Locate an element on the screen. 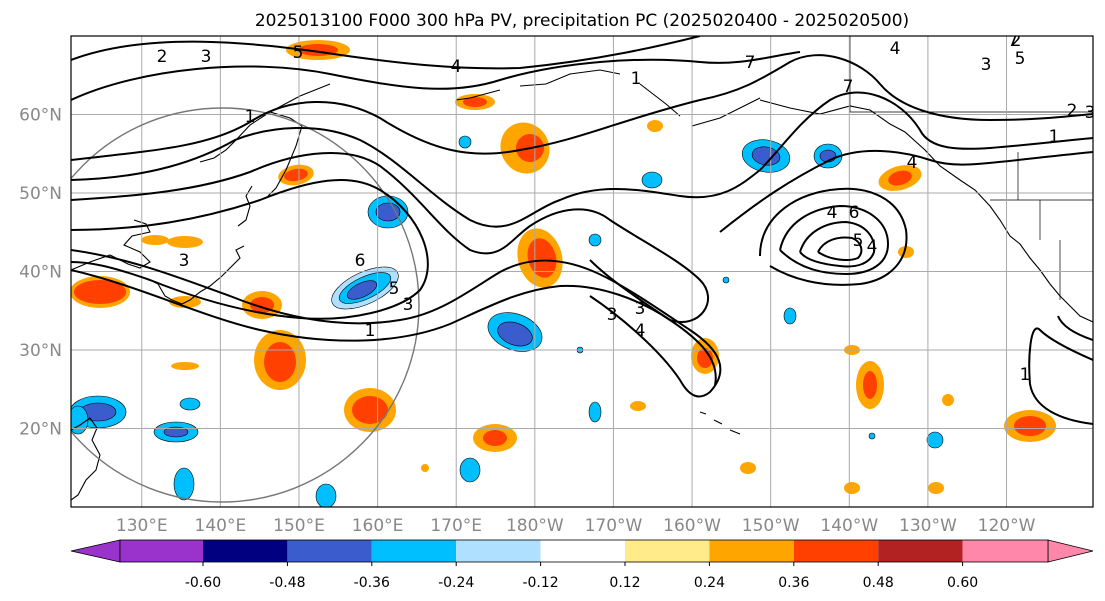 The height and width of the screenshot is (601, 1105). lat-tick-label: 50°N is located at coordinates (40, 194).